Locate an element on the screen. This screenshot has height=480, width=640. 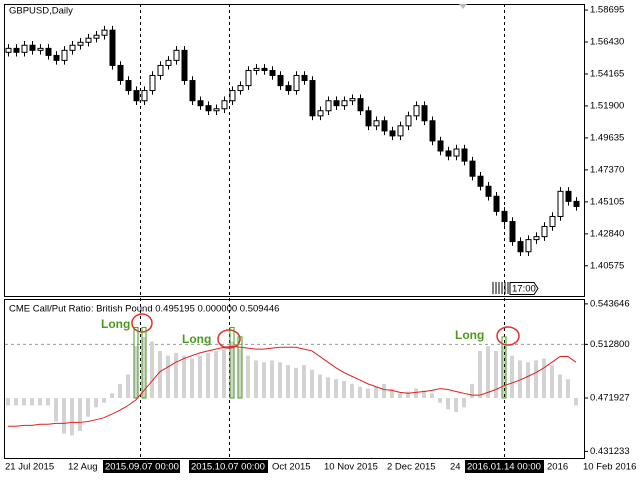
shift-marker is located at coordinates (463, 6).